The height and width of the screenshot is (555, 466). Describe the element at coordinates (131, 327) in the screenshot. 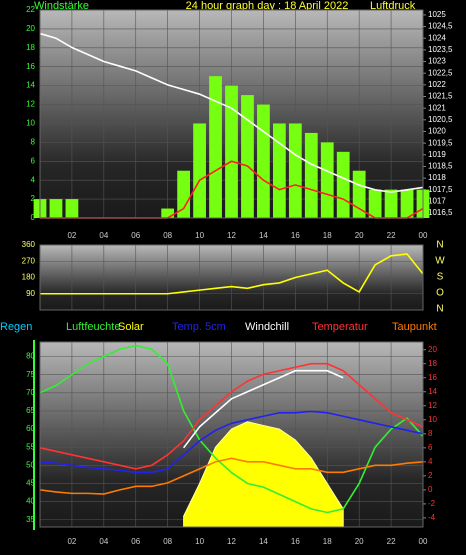

I see `legend-label: Solar` at that location.